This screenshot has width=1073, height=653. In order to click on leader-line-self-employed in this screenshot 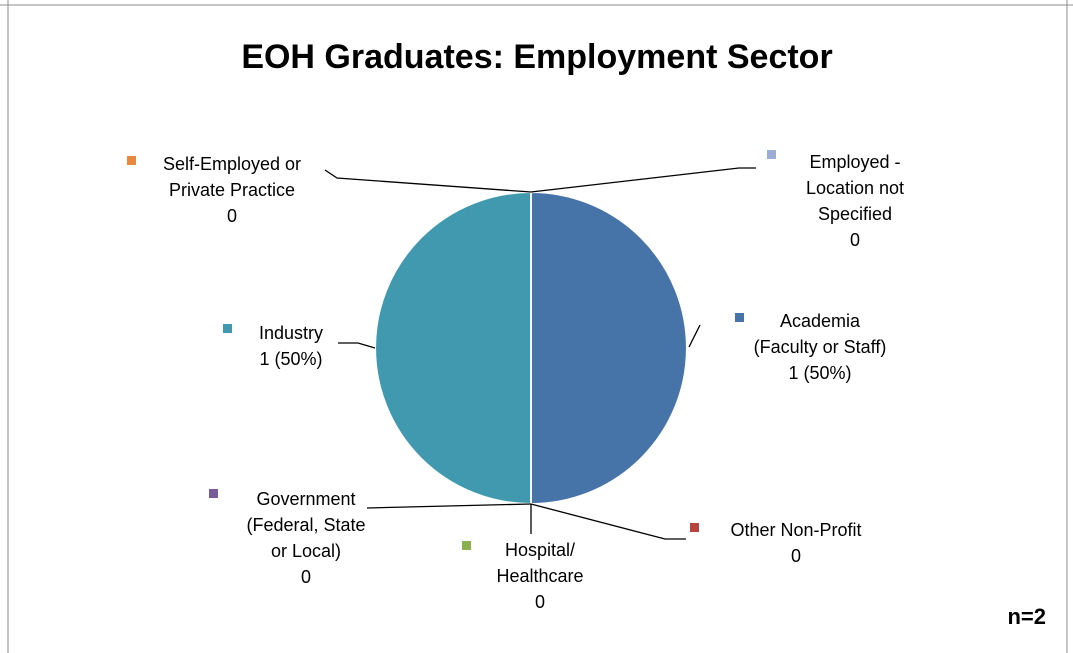, I will do `click(428, 181)`.